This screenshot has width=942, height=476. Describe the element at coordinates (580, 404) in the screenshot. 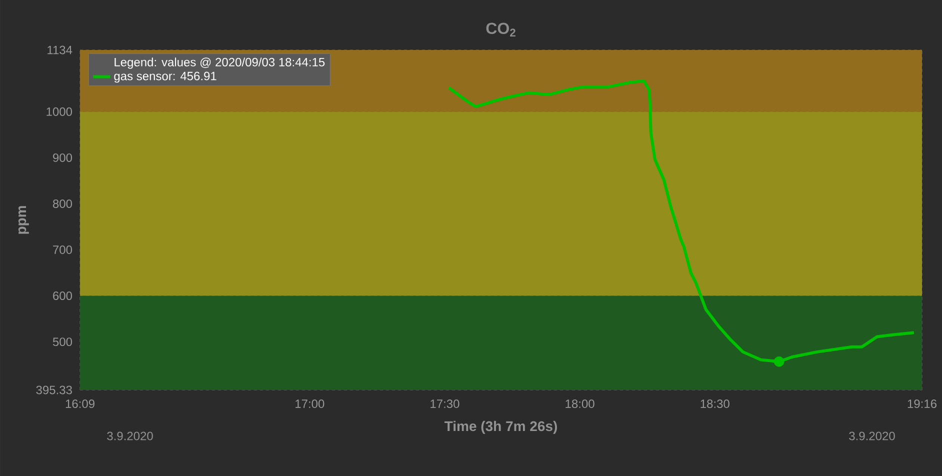

I see `x-tick-label: 18:00` at that location.